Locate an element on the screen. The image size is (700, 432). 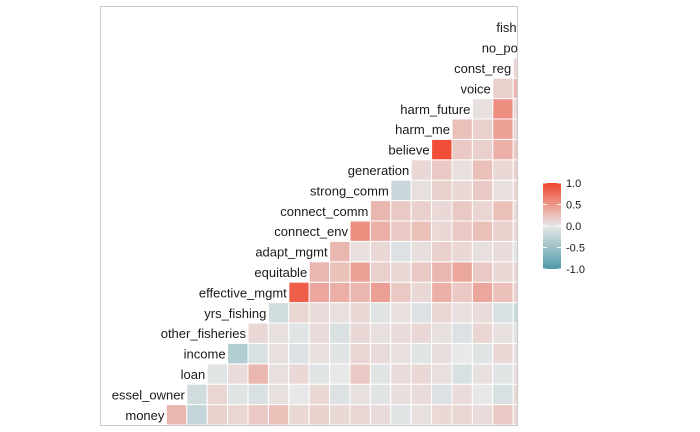
heatmap-cell-vessel_owner-strong_comm is located at coordinates (380, 394).